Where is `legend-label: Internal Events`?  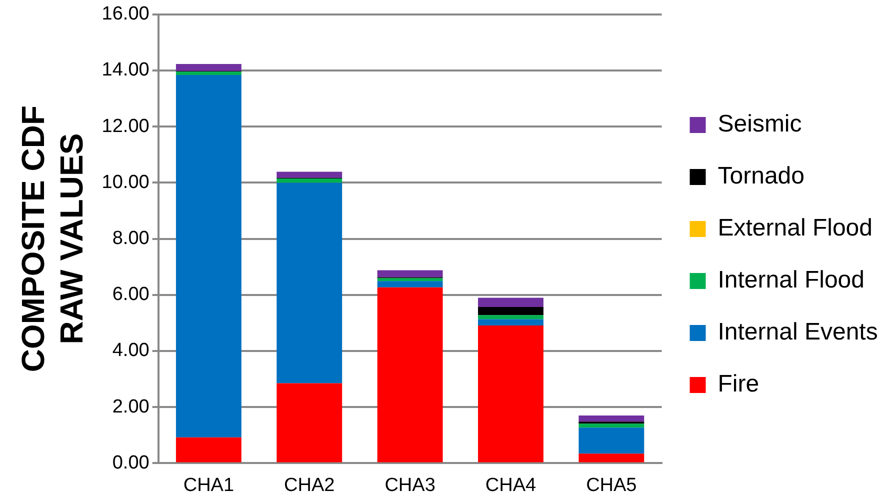 legend-label: Internal Events is located at coordinates (798, 332).